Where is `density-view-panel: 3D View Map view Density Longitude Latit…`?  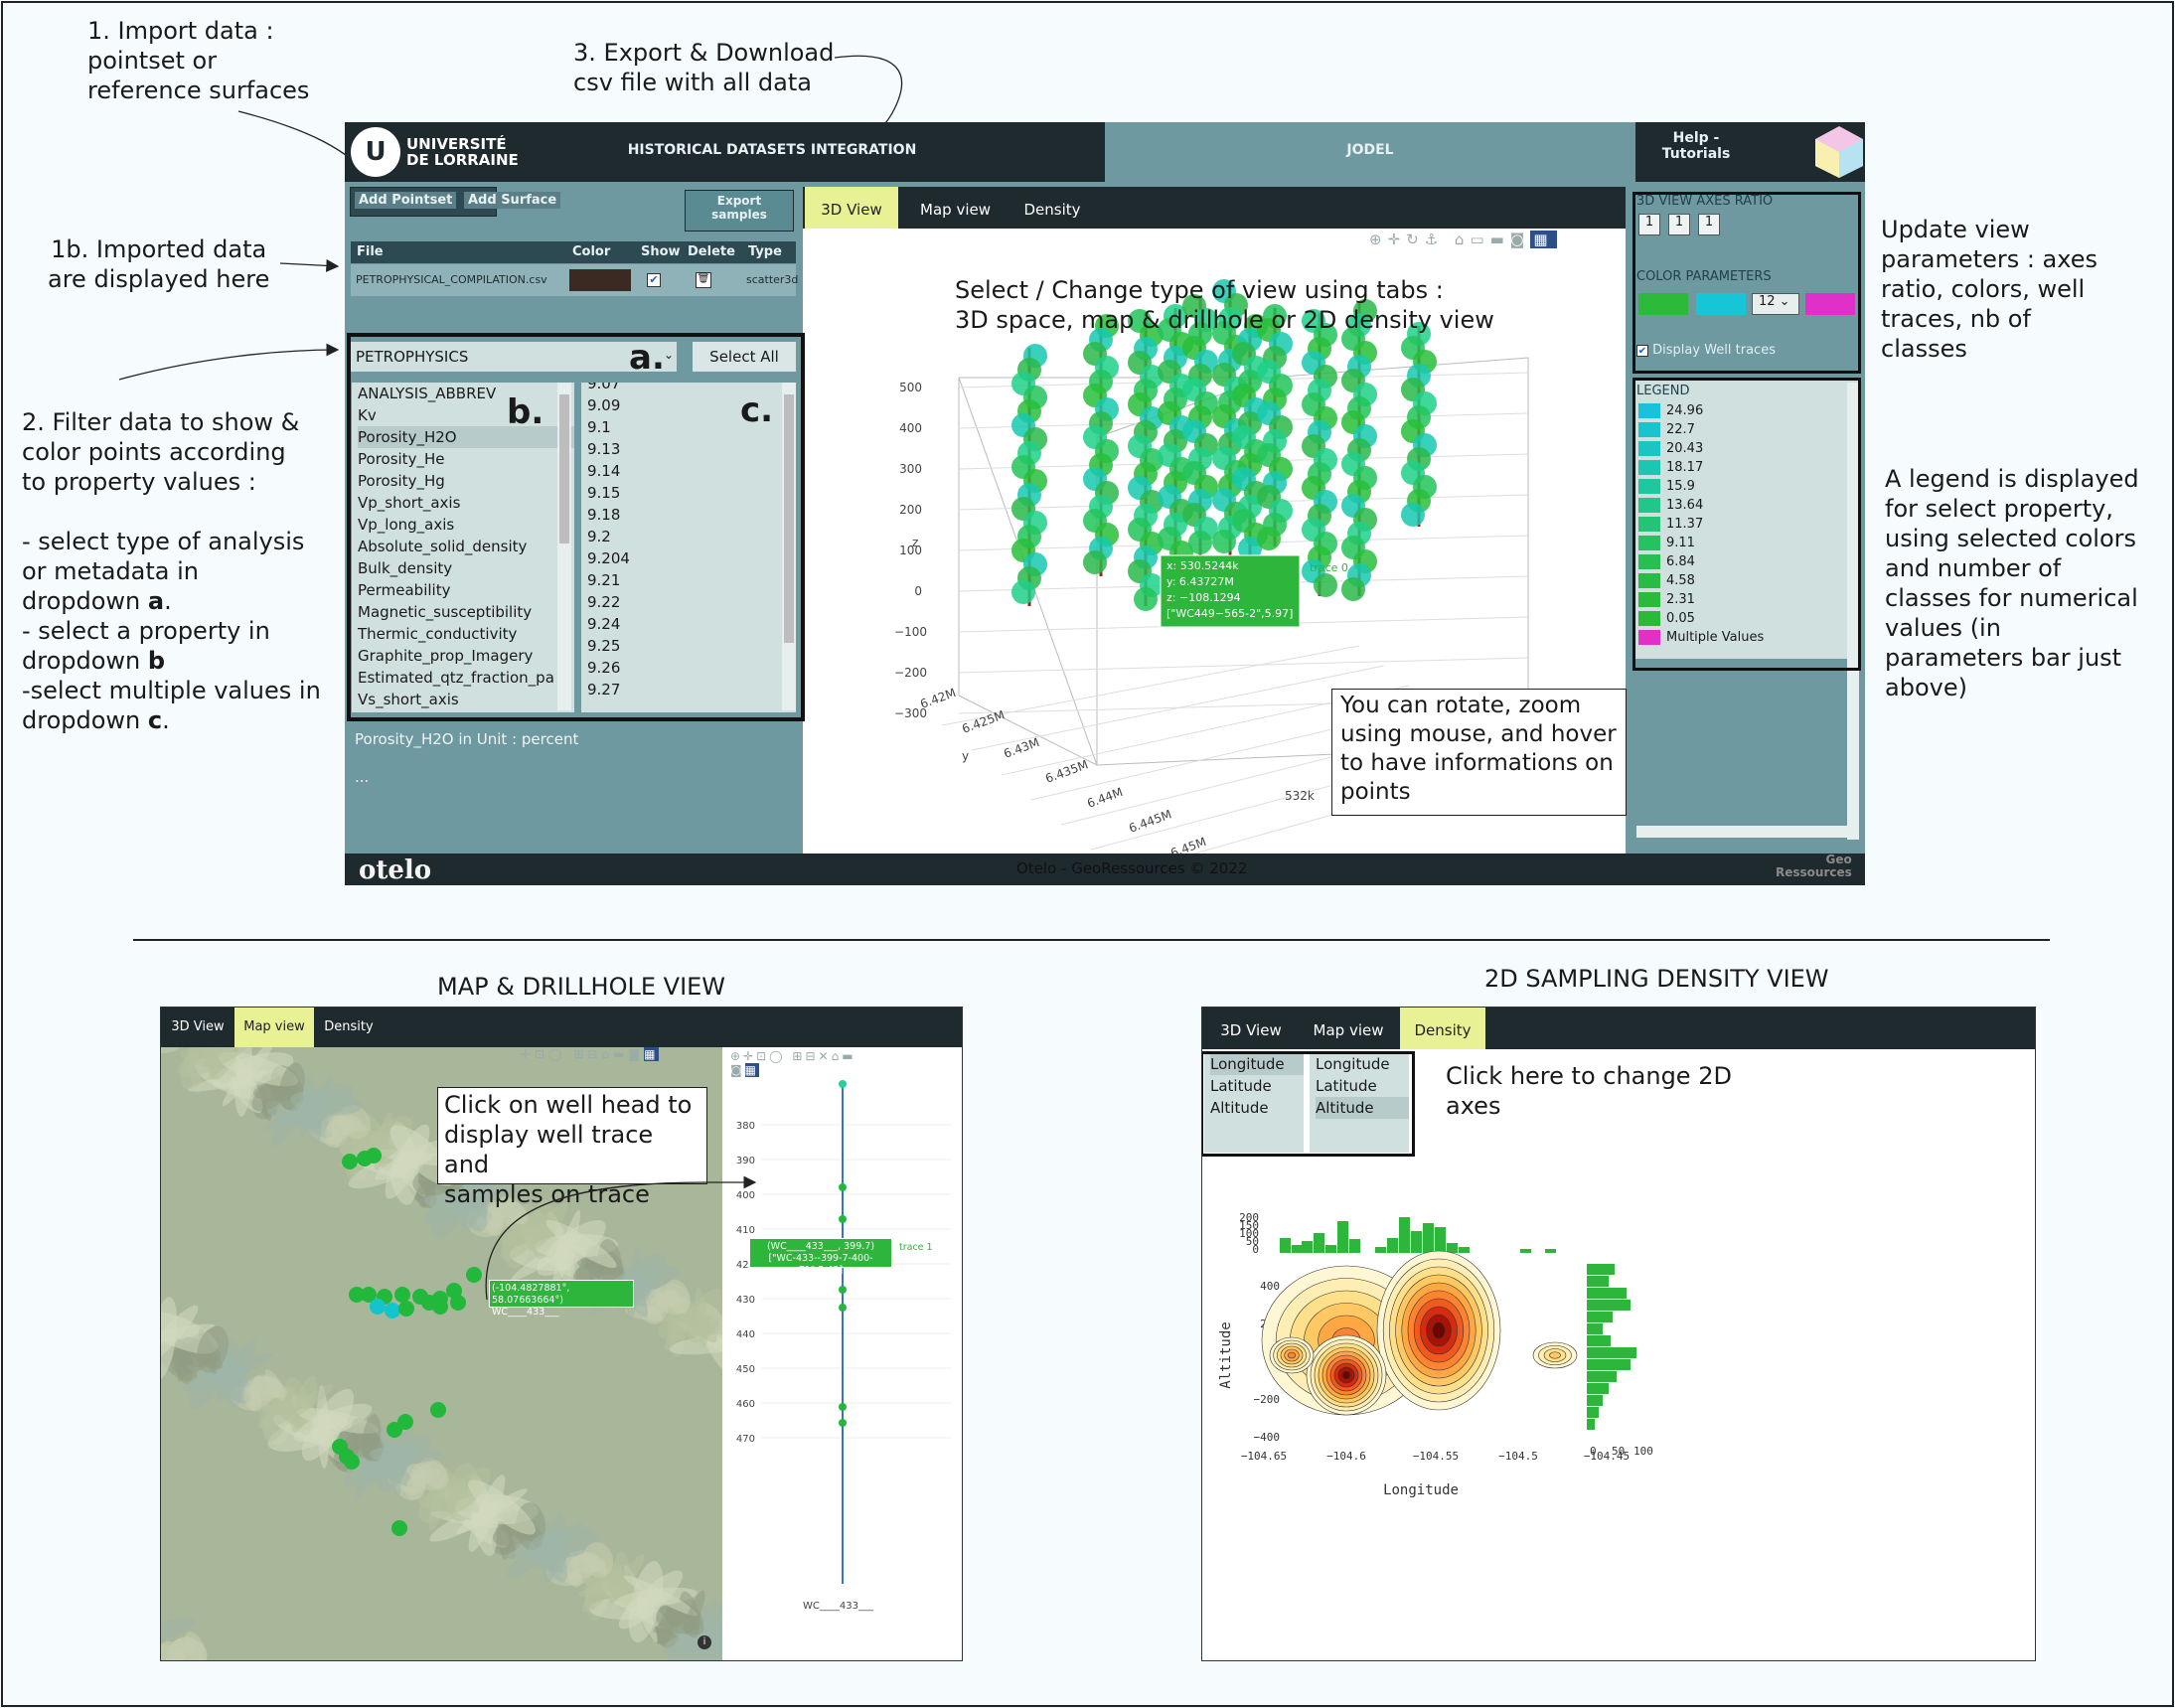
density-view-panel: 3D View Map view Density Longitude Latit… is located at coordinates (1618, 1334).